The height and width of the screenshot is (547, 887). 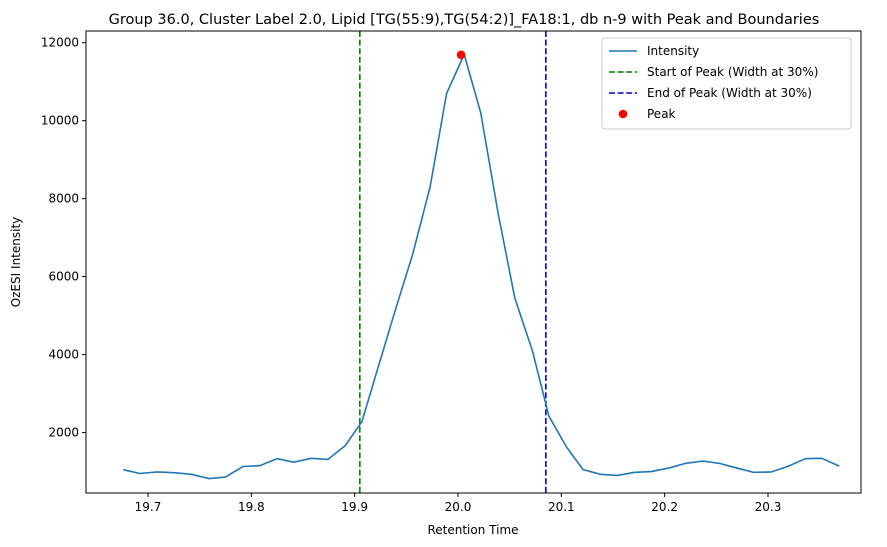 I want to click on x-tick-label: 19.8, so click(x=251, y=507).